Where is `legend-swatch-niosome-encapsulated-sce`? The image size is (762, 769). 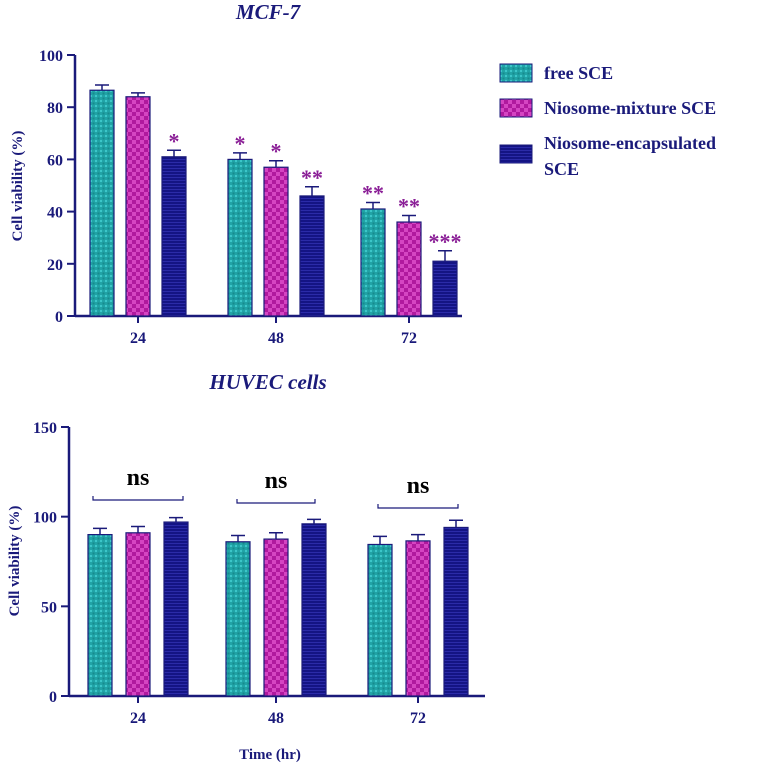 legend-swatch-niosome-encapsulated-sce is located at coordinates (516, 154).